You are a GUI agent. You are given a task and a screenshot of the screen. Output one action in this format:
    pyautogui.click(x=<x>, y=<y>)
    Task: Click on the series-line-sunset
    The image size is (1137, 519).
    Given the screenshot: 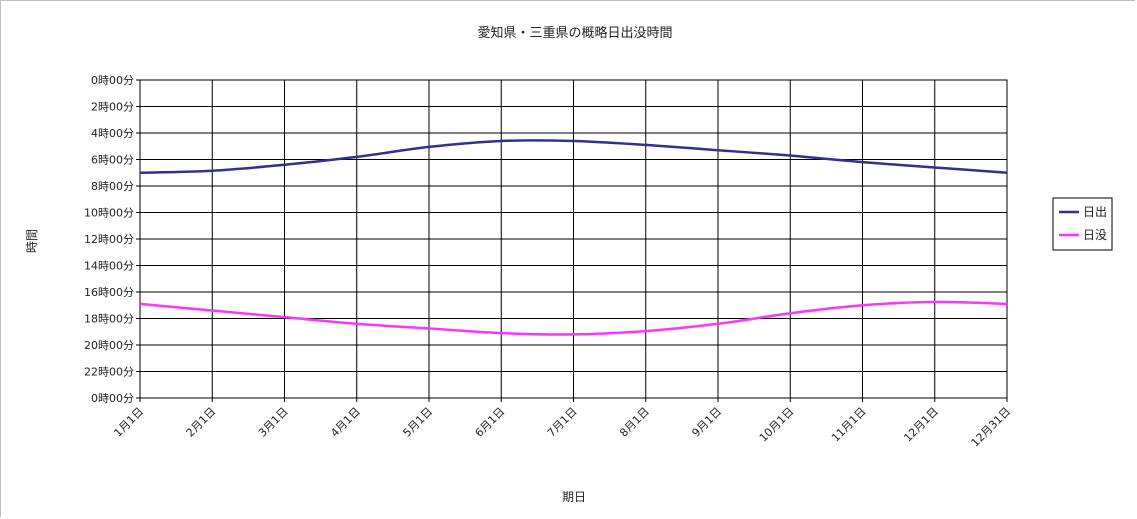 What is the action you would take?
    pyautogui.click(x=573, y=318)
    